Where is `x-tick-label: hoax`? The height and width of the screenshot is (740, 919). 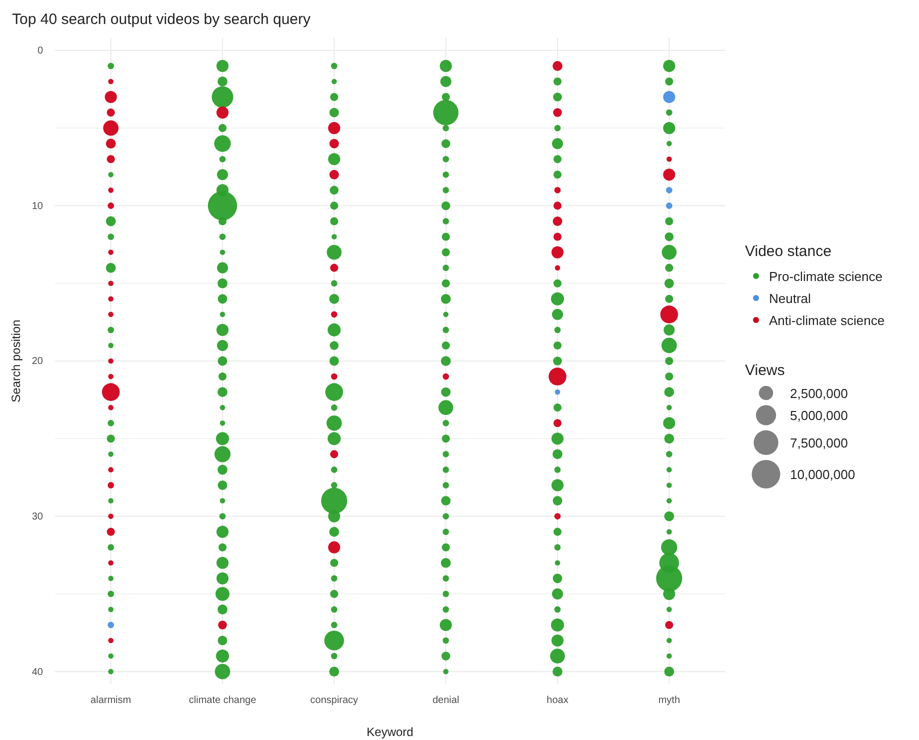
x-tick-label: hoax is located at coordinates (557, 700).